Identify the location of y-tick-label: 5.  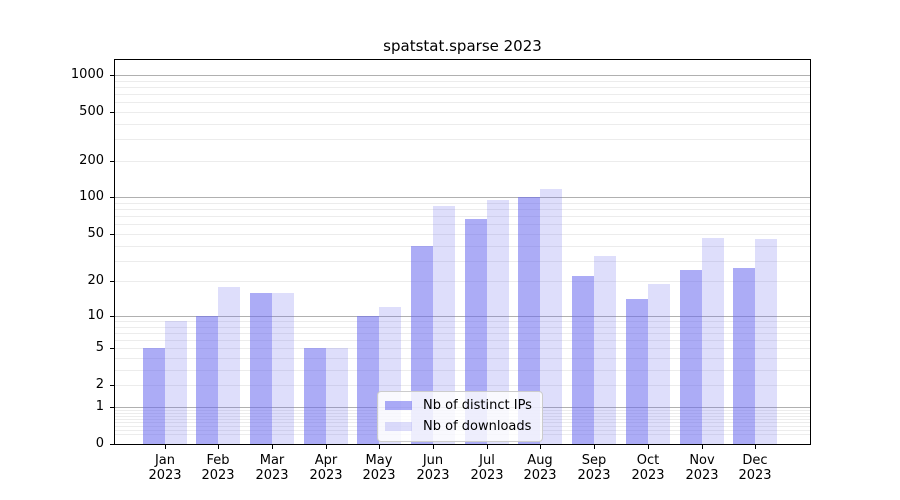
(99, 347).